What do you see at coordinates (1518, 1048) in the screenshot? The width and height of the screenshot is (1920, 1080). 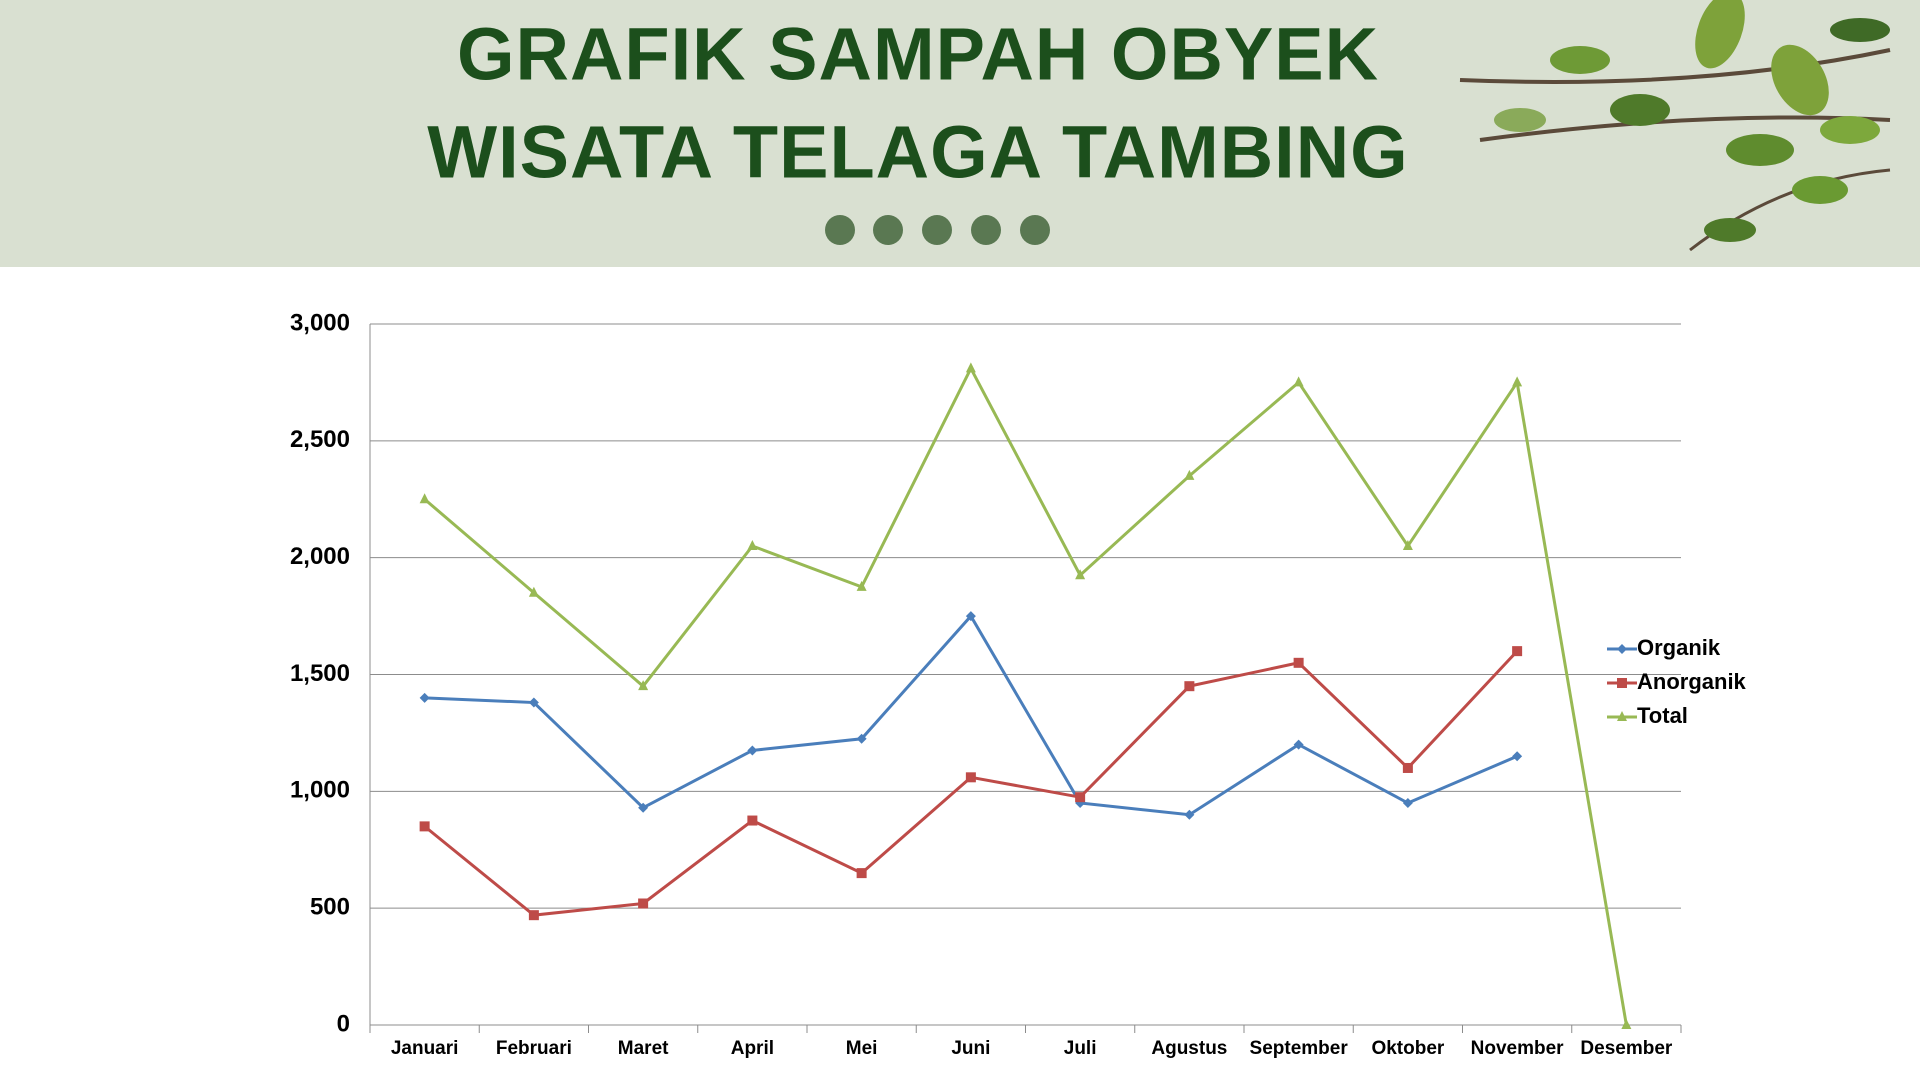 I see `x-tick-label: November` at bounding box center [1518, 1048].